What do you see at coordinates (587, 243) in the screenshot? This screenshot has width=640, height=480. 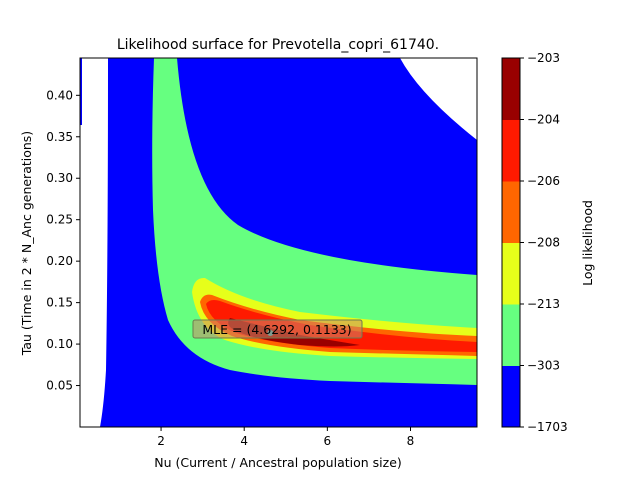 I see `colorbar-label: Log likelihood` at bounding box center [587, 243].